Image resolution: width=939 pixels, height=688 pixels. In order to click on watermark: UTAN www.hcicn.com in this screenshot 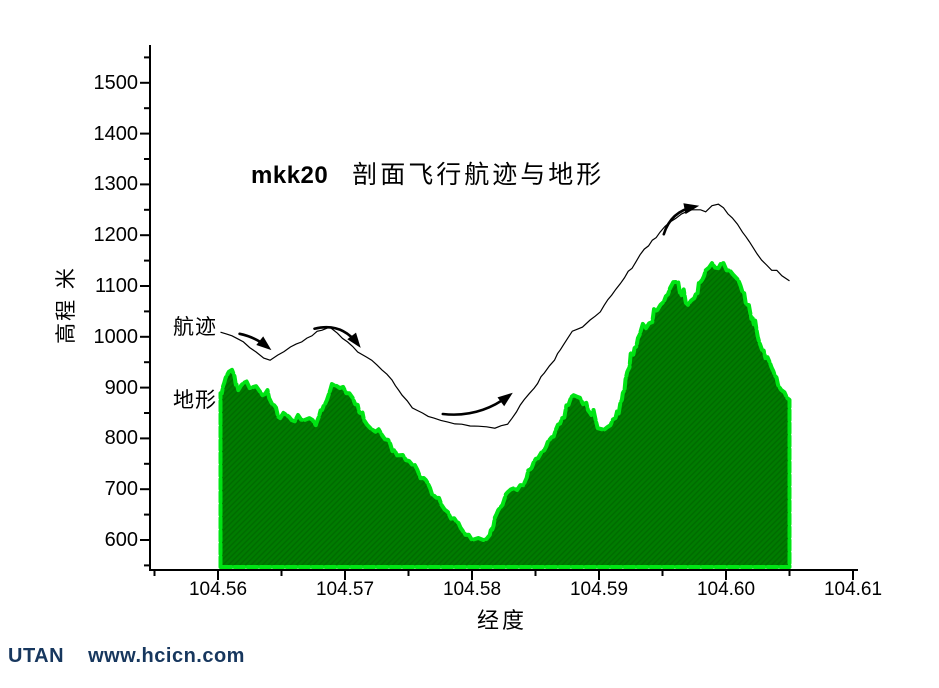, I will do `click(126, 656)`.